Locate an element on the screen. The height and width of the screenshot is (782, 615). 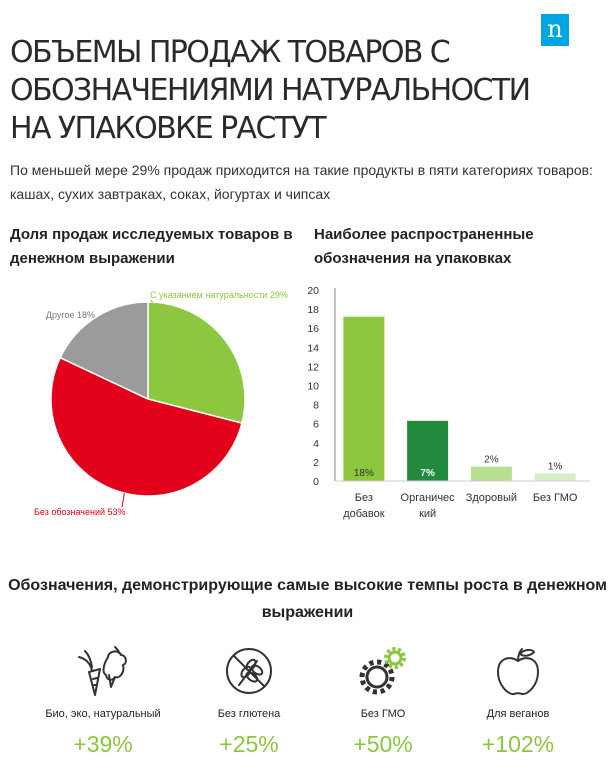
bar-data-label: 2% is located at coordinates (491, 460).